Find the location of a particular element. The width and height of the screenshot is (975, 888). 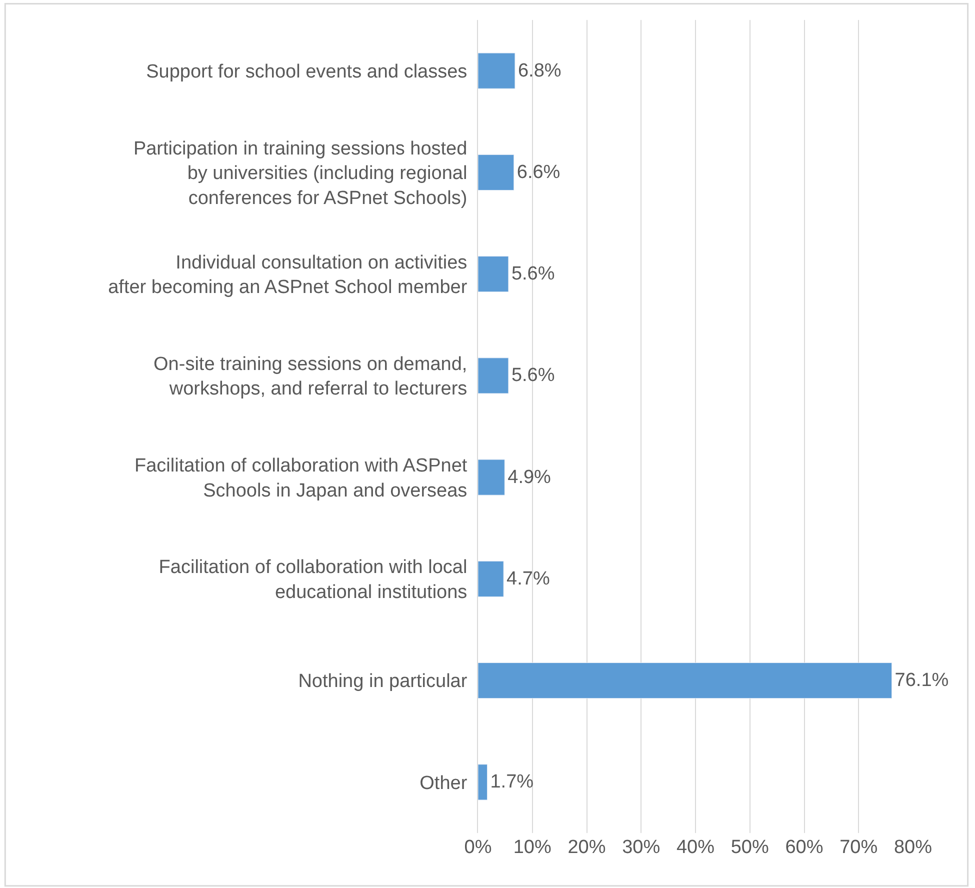

x-tick-label: 80% is located at coordinates (913, 847).